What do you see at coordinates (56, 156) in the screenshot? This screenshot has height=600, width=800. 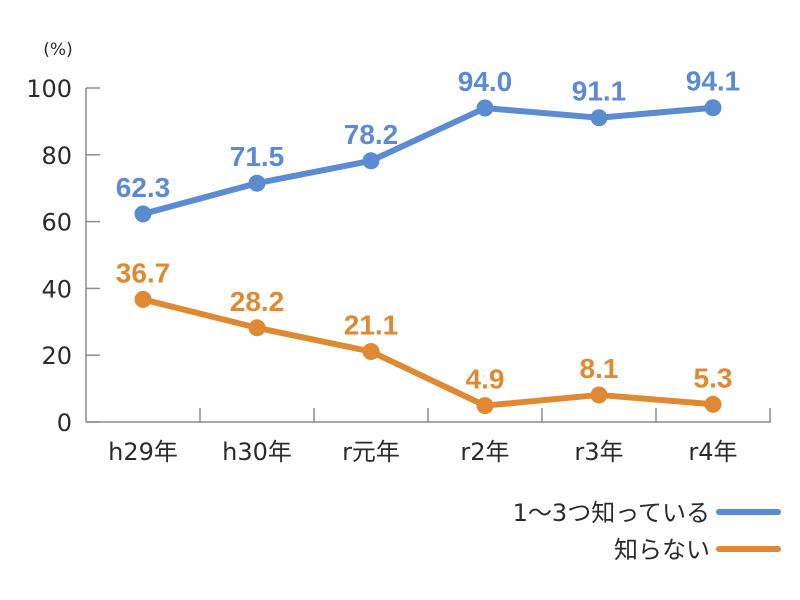 I see `y-tick-label: 80` at bounding box center [56, 156].